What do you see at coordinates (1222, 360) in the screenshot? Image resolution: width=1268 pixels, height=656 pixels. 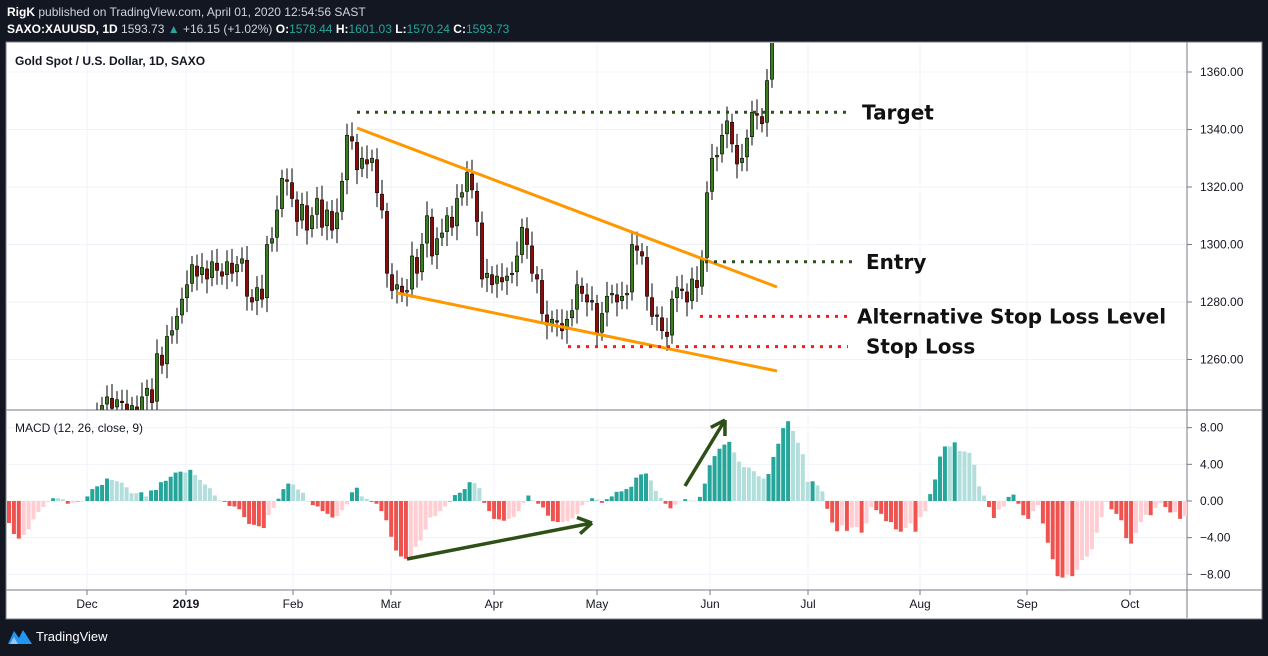 I see `price-tick-label: 1260.00` at bounding box center [1222, 360].